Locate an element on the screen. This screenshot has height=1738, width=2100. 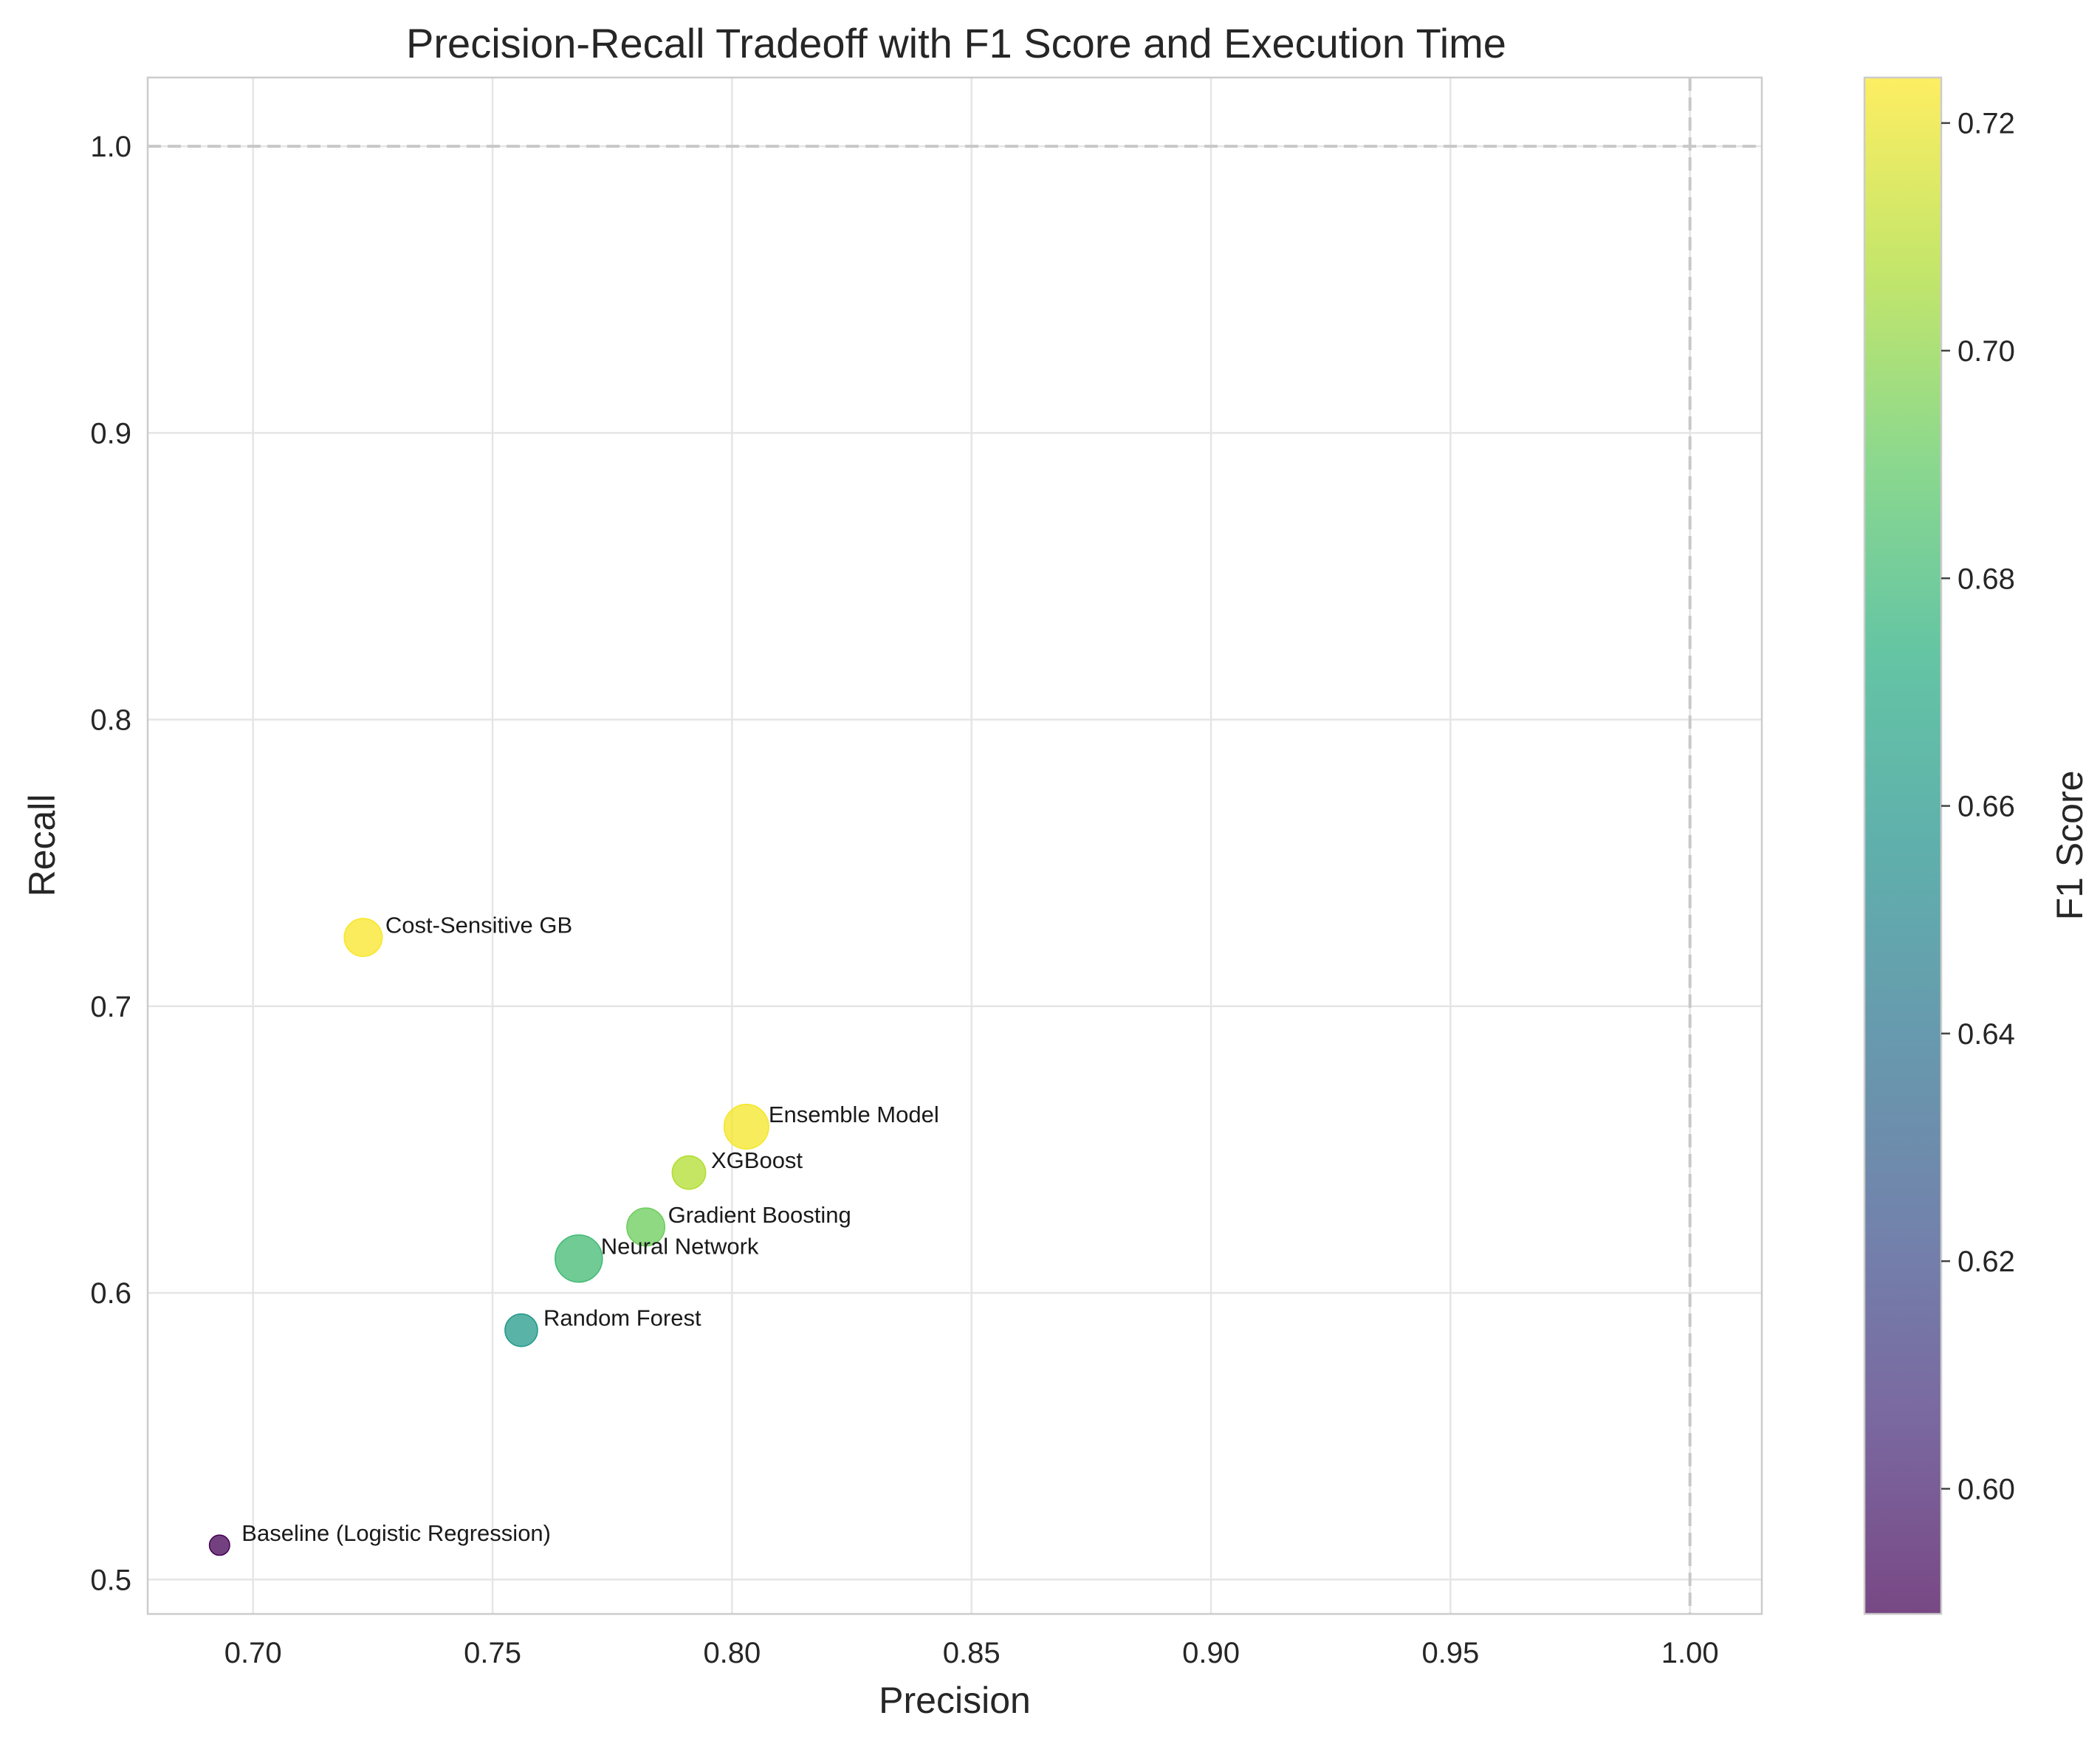
colorbar-tick-label: 0.68 is located at coordinates (1986, 579).